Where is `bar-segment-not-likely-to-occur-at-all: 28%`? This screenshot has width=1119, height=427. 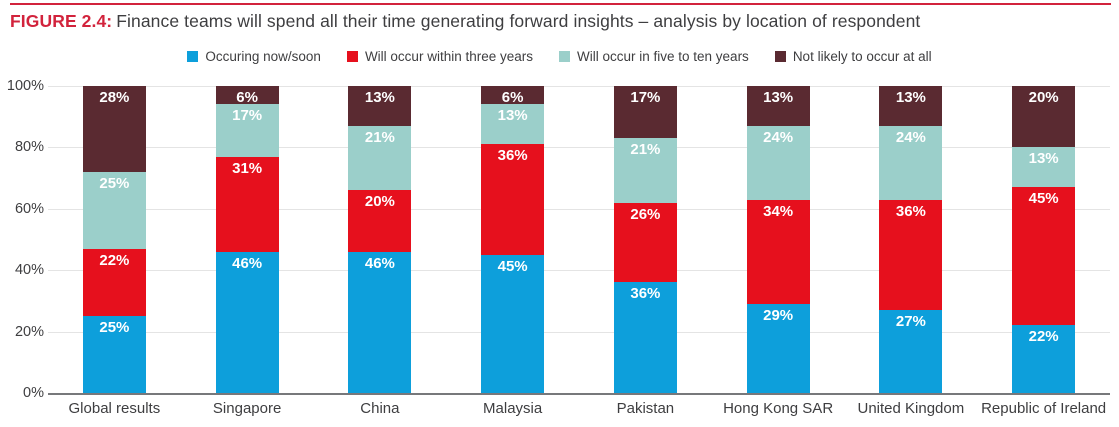
bar-segment-not-likely-to-occur-at-all: 28% is located at coordinates (114, 129).